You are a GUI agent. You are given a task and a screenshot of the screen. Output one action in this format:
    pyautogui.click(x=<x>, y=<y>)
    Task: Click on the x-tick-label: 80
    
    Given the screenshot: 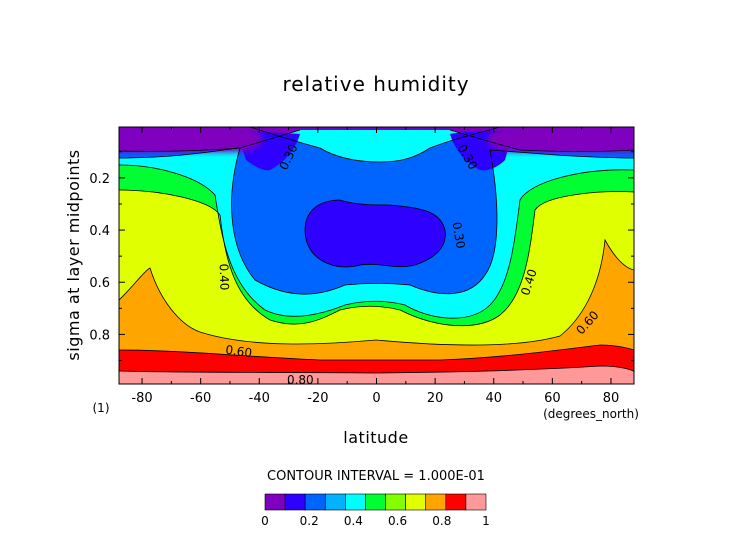 What is the action you would take?
    pyautogui.click(x=611, y=398)
    